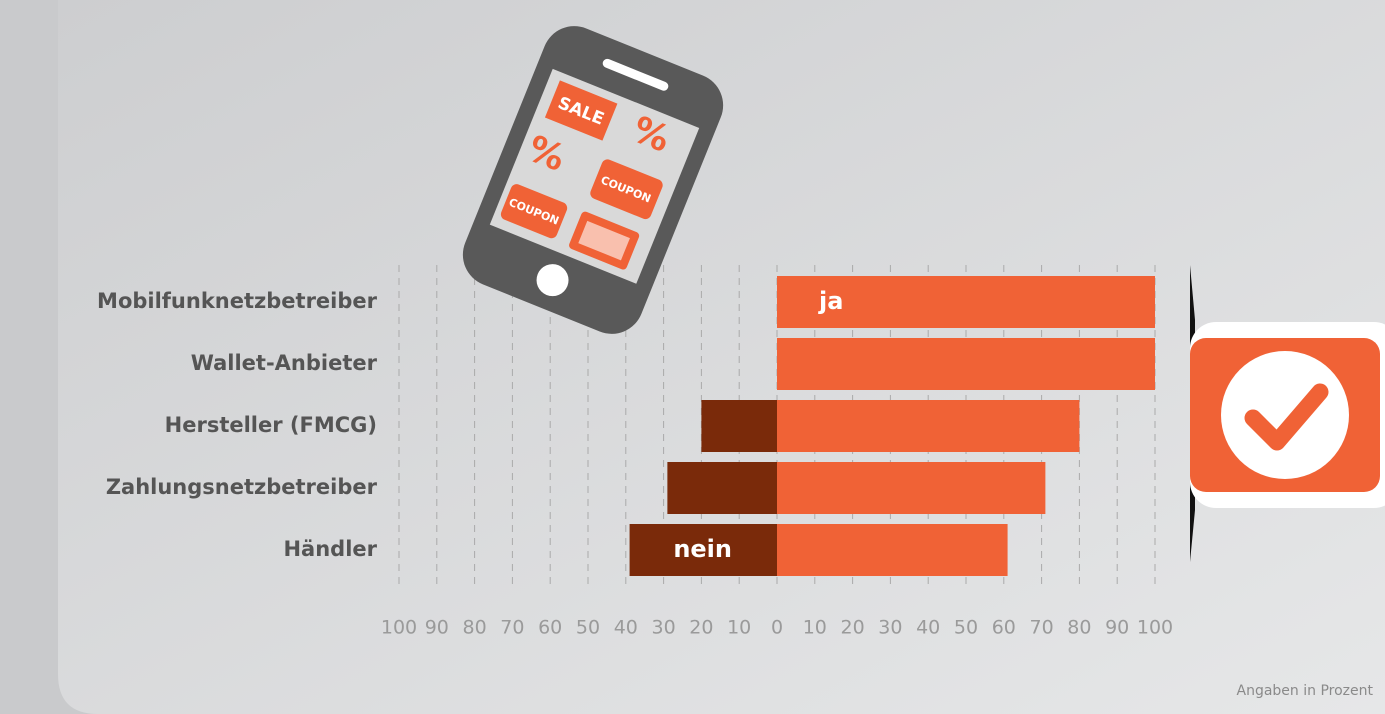 The width and height of the screenshot is (1385, 714). I want to click on barcode, so click(604, 240).